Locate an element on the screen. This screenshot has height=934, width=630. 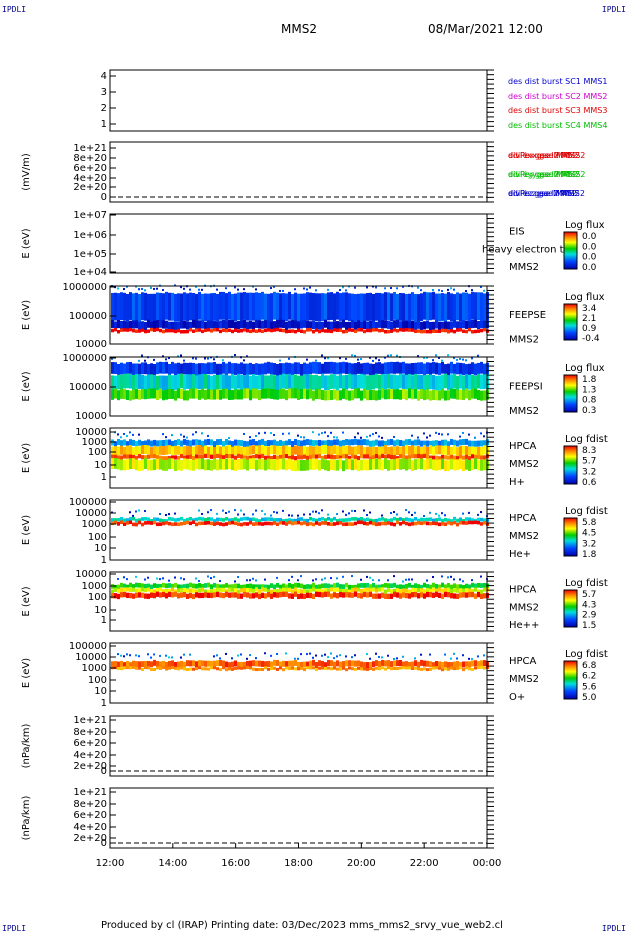
feepse-ytick-label: 10000 is located at coordinates (91, 344).